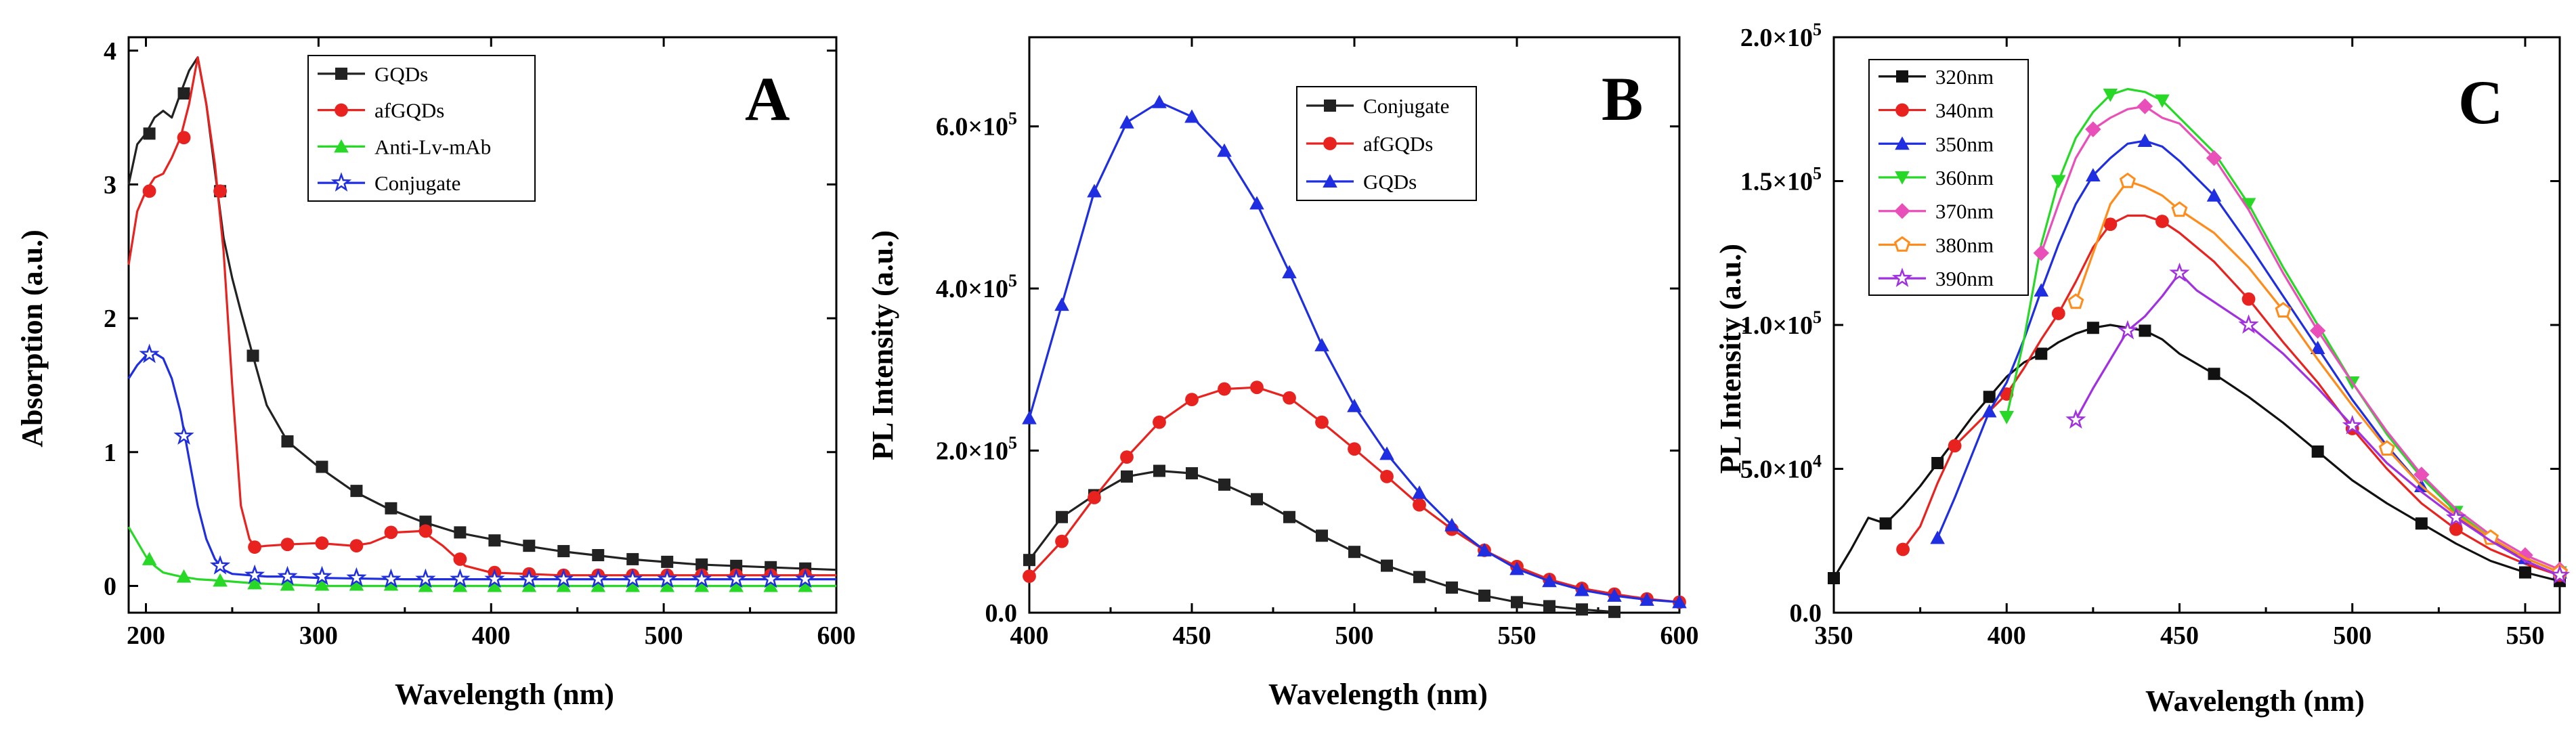 Image resolution: width=2576 pixels, height=742 pixels. I want to click on x-tick-label: 200, so click(146, 635).